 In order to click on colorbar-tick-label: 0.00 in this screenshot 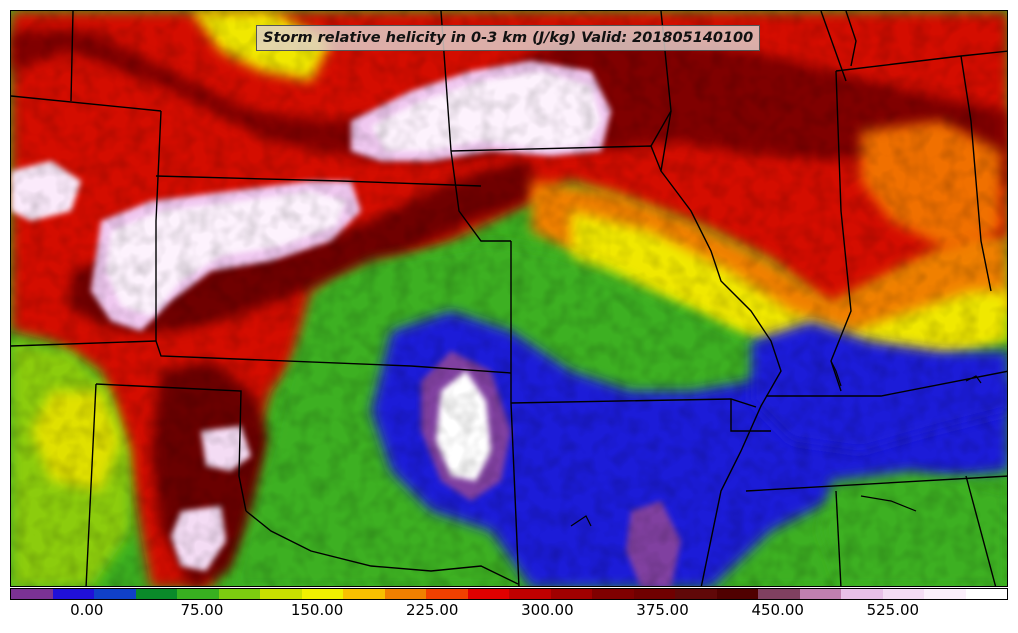, I will do `click(87, 610)`.